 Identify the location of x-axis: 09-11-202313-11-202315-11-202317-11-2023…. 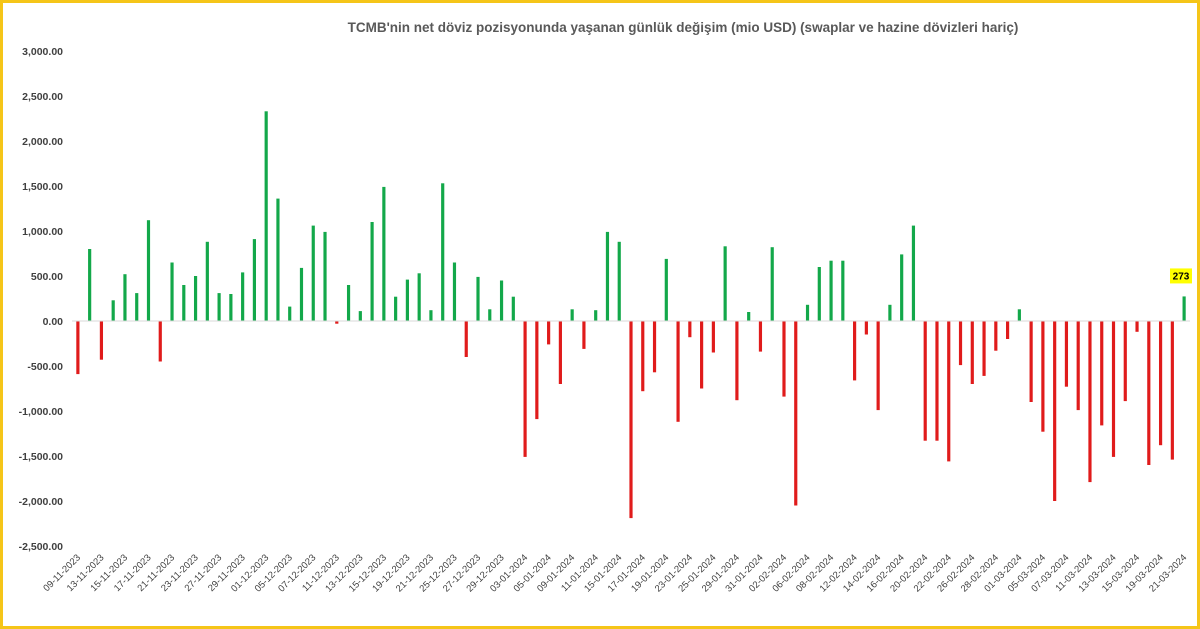
(615, 573).